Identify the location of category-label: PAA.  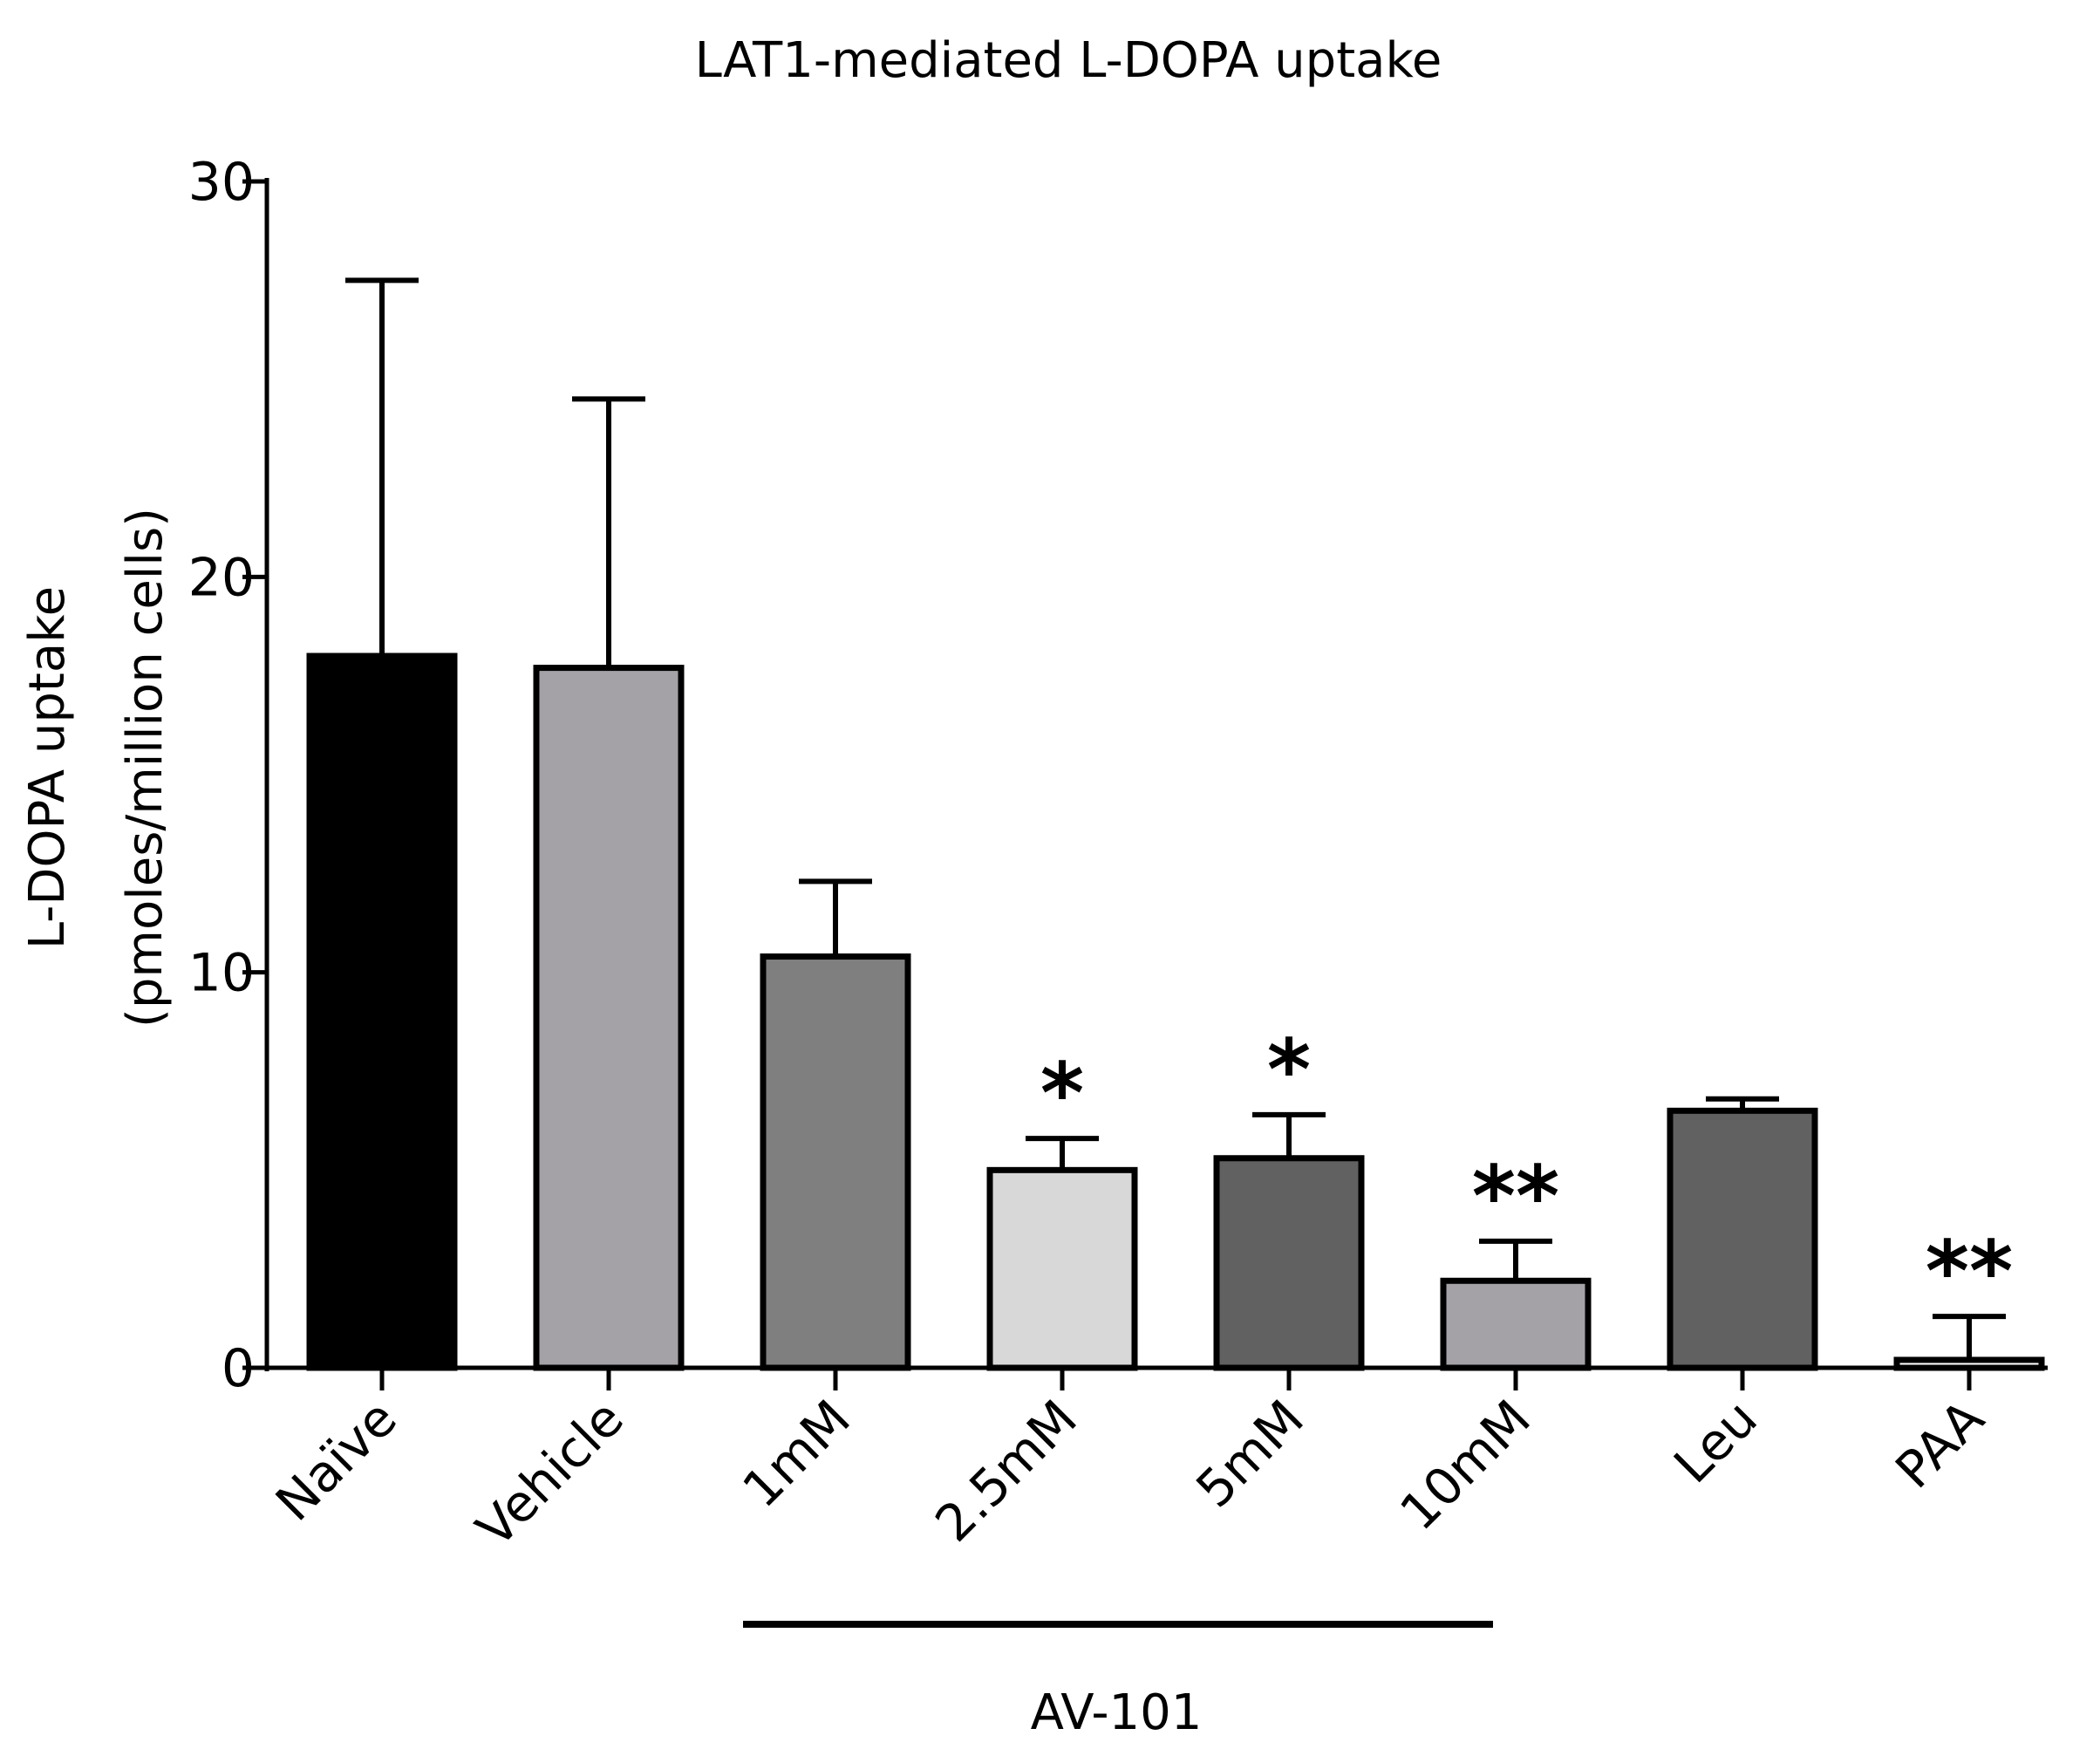
(1939, 1445).